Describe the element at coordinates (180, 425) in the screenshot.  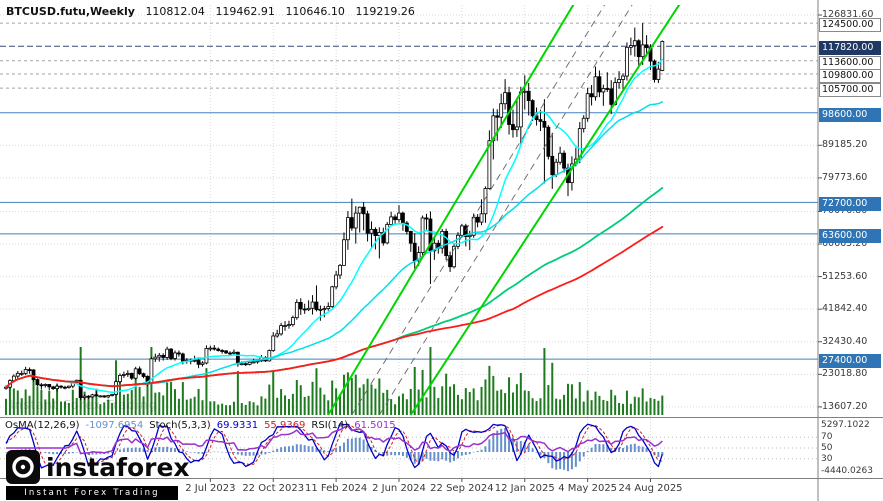
I see `indicator-header-item: Stoch(5,3,3)` at that location.